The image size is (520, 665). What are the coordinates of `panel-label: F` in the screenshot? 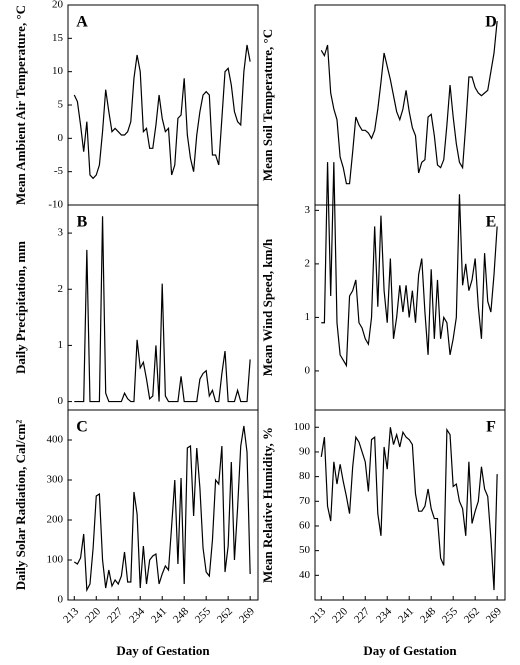 It's located at (491, 427).